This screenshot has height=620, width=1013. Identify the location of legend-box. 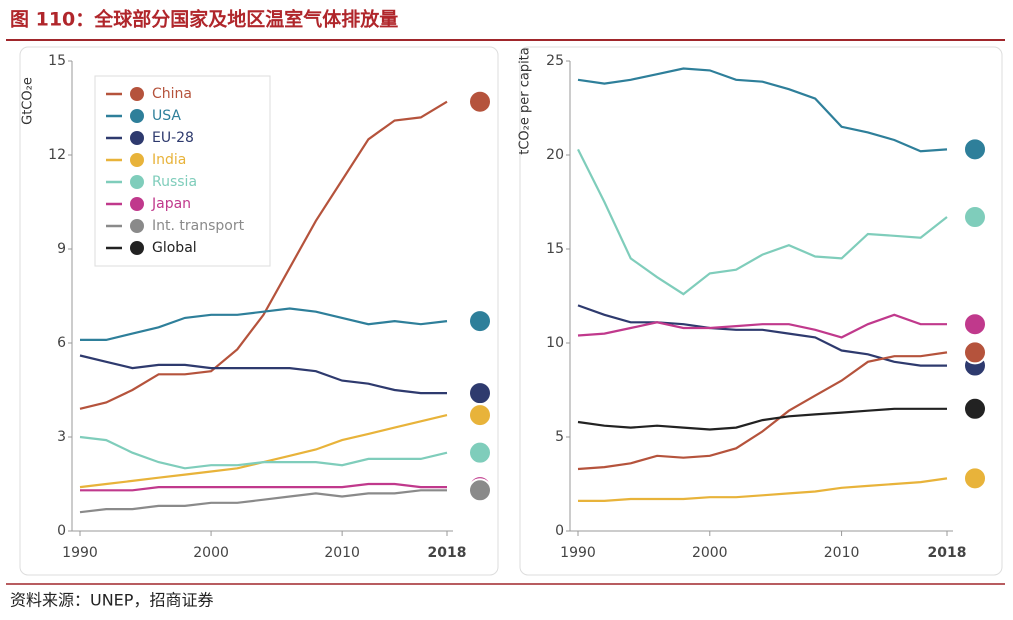
(182, 171).